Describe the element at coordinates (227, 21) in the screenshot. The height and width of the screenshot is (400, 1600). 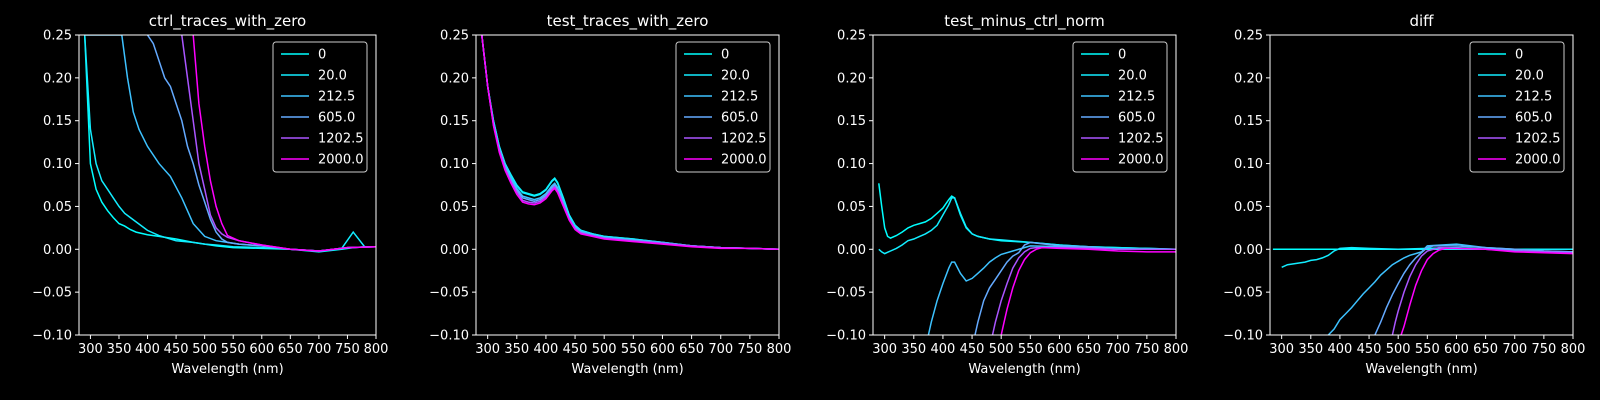
I see `chart-title: ctrl_traces_with_zero` at that location.